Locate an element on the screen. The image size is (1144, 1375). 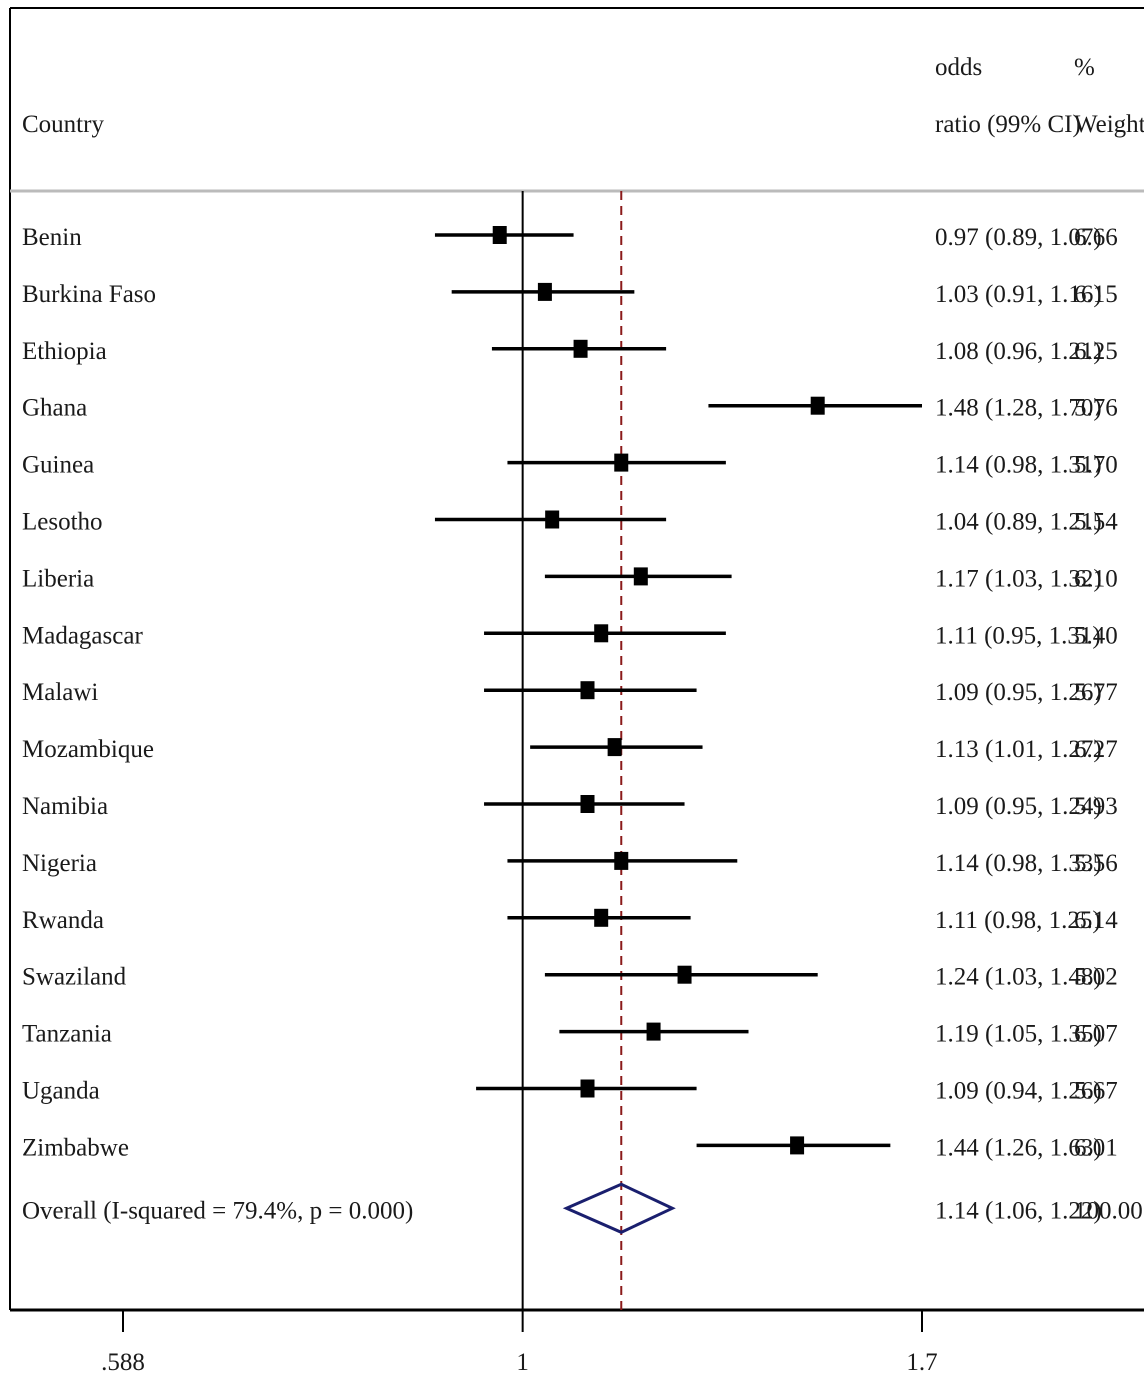
weight-text-12: 6.14 is located at coordinates (1096, 920).